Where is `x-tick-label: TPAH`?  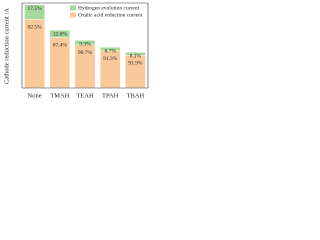
x-tick-label: TPAH is located at coordinates (110, 95).